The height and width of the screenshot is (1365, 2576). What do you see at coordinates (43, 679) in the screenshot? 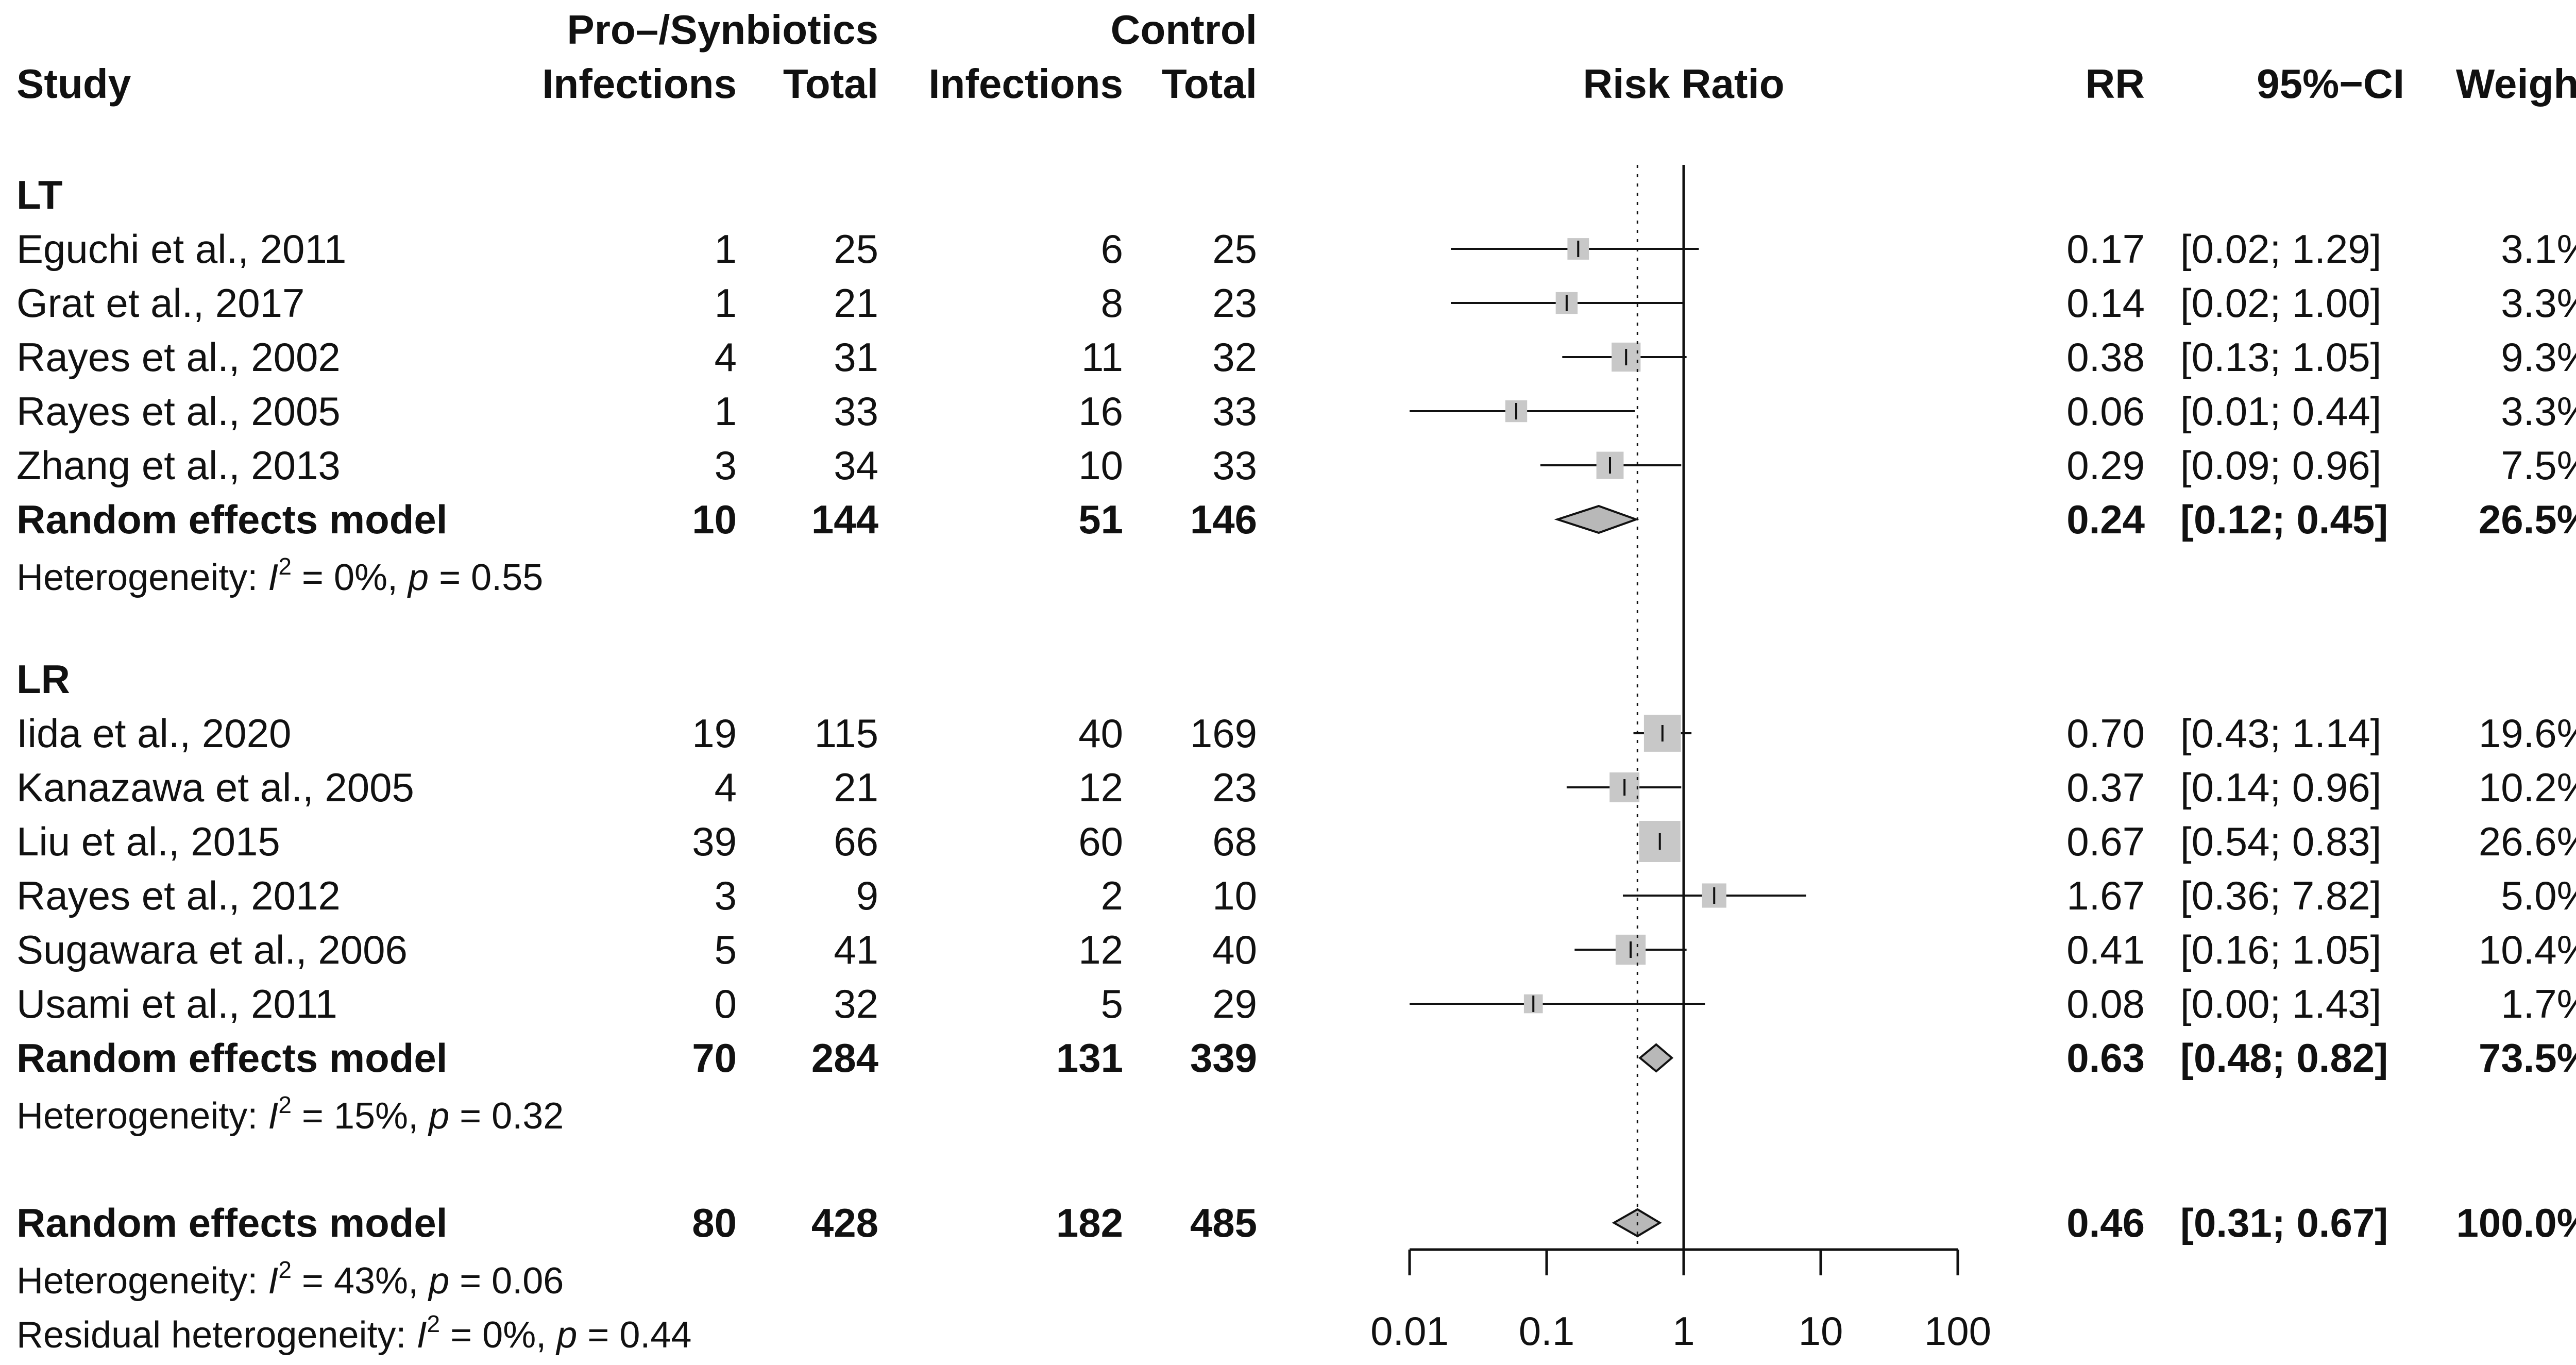
I see `subgroup-label: LR` at bounding box center [43, 679].